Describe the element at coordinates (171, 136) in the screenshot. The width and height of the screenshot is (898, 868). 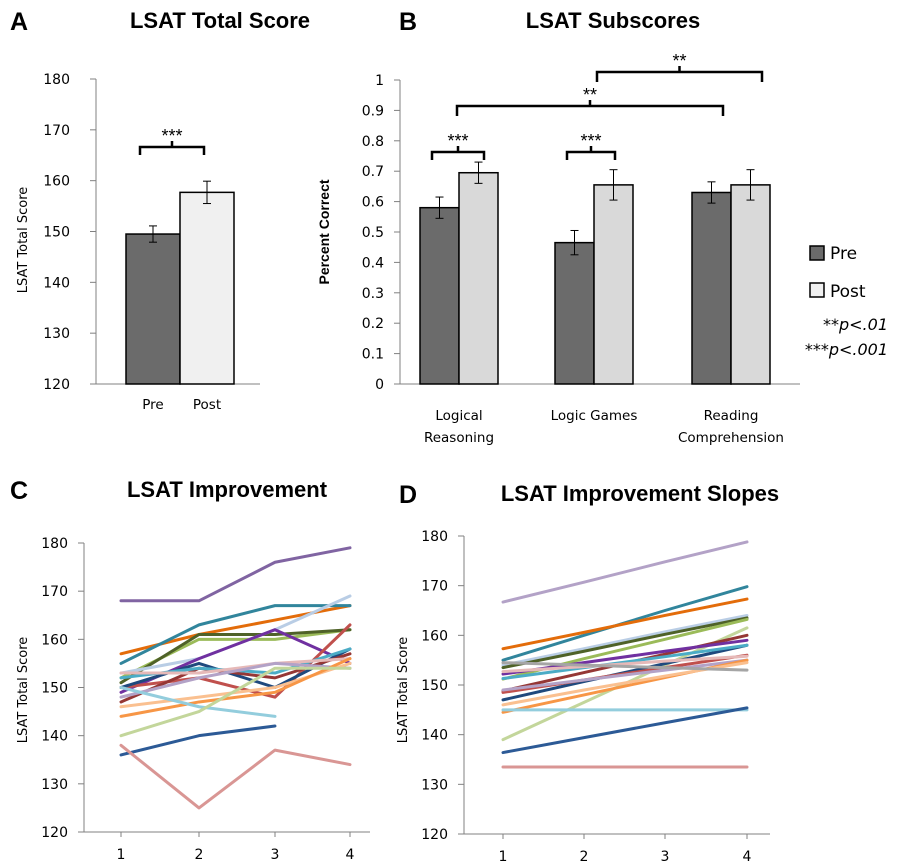
I see `a-significance-label: ***` at that location.